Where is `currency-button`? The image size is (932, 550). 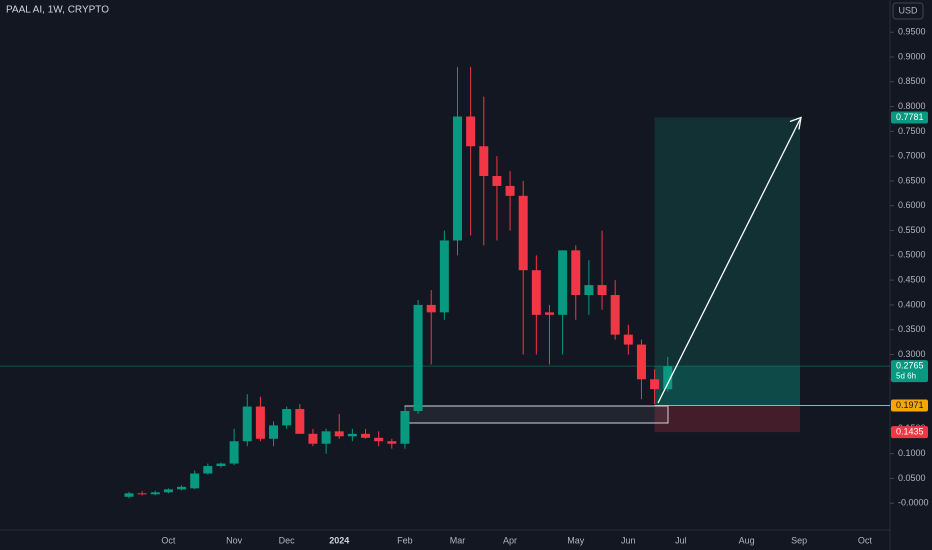
currency-button is located at coordinates (908, 11).